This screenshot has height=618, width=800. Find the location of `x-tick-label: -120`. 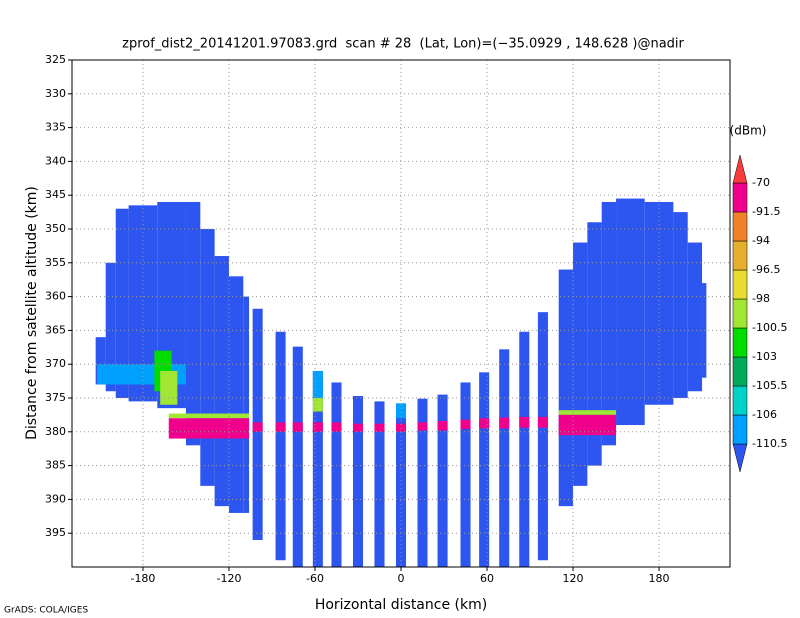

x-tick-label: -120 is located at coordinates (228, 578).